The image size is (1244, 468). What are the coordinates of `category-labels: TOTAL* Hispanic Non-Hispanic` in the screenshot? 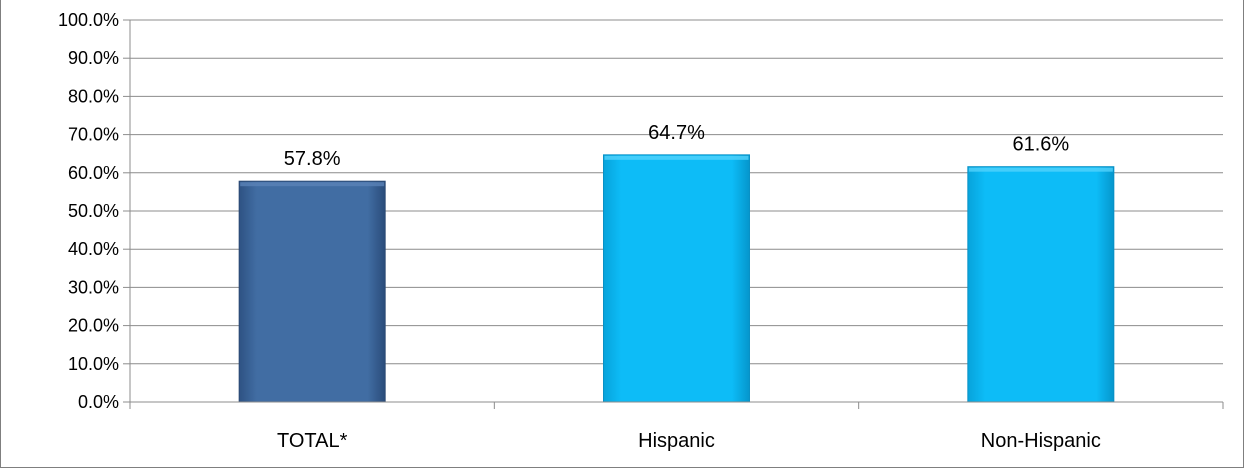 It's located at (689, 441).